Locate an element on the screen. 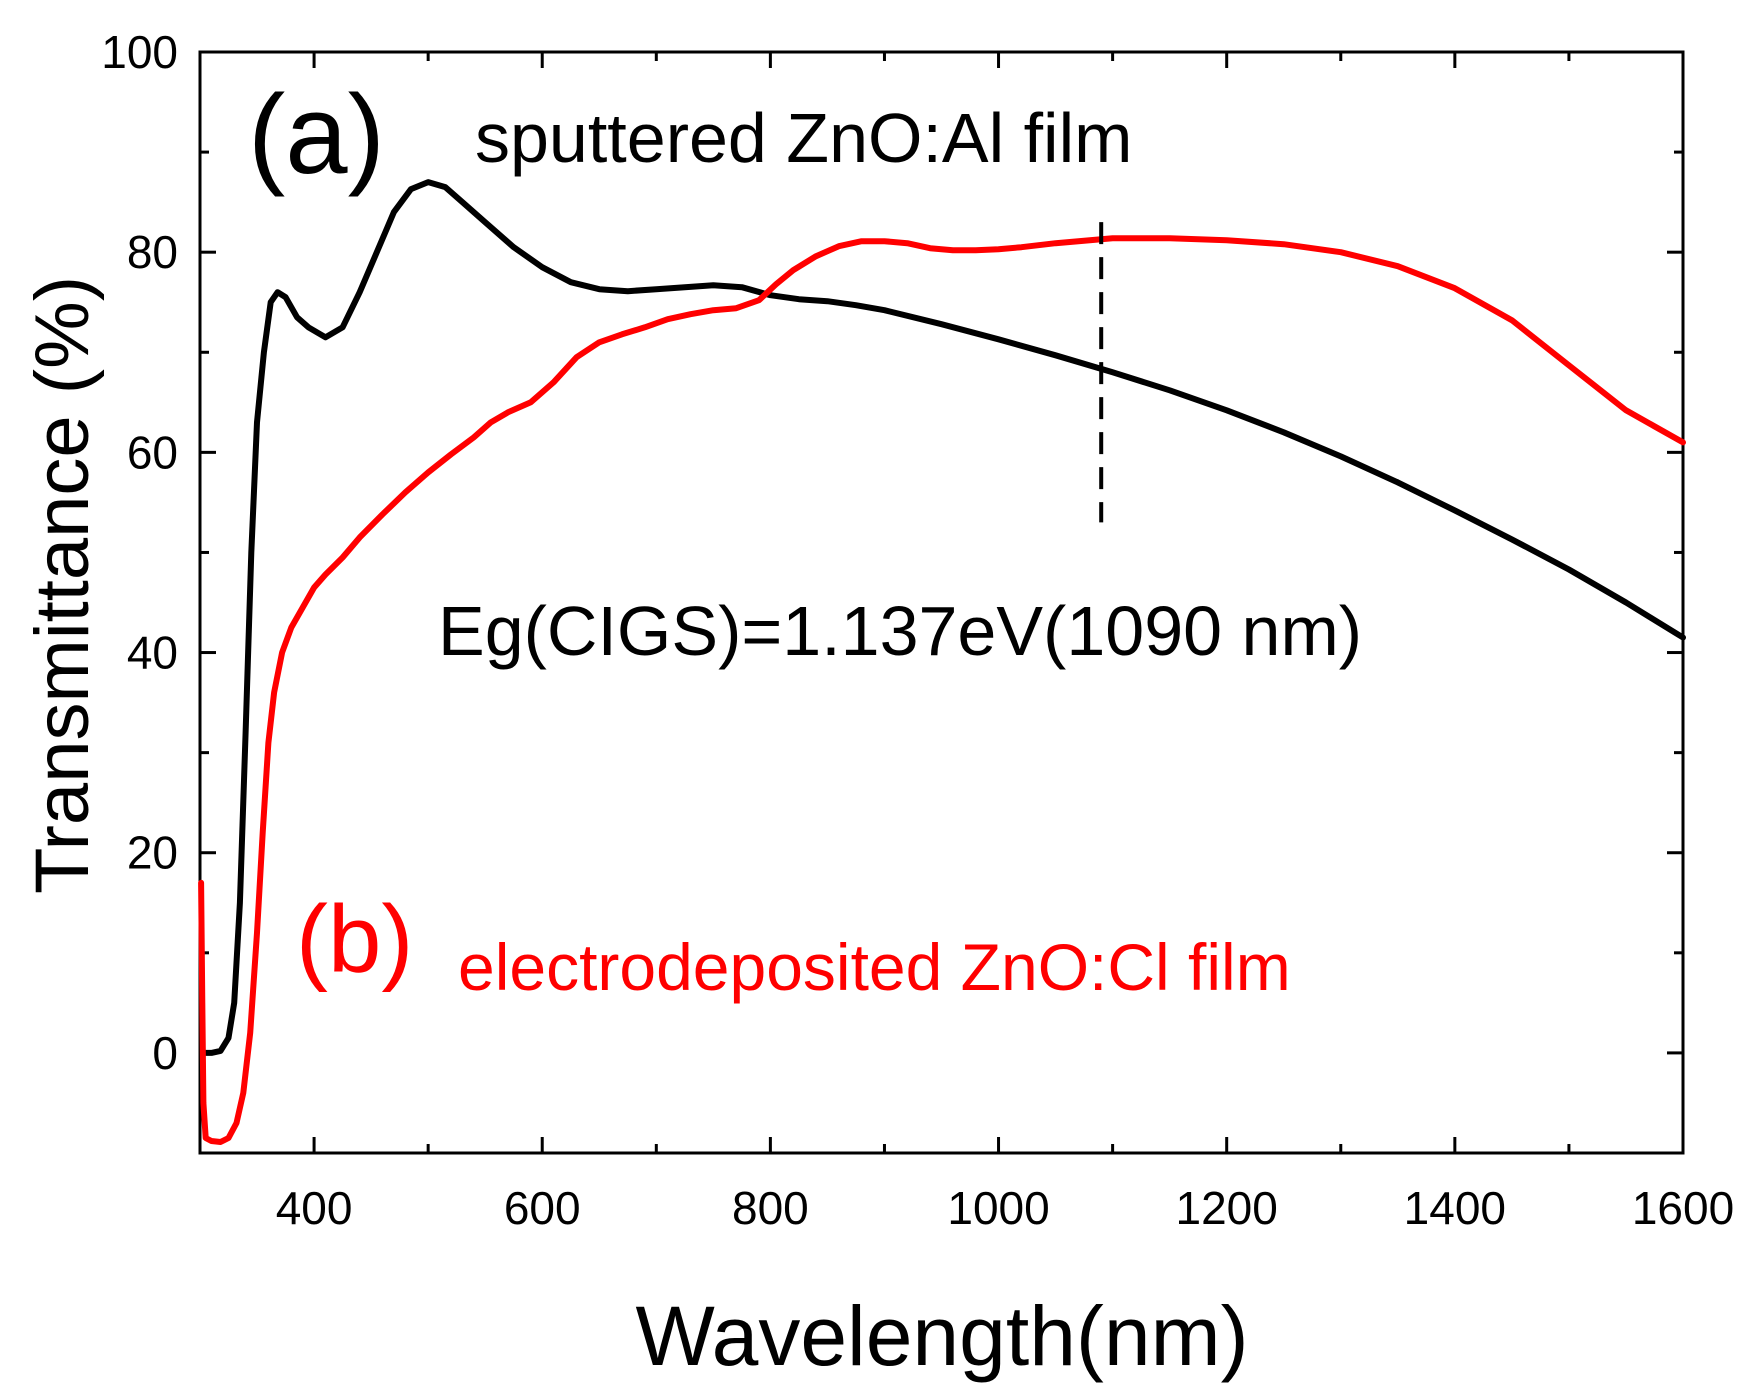  y-tick-label: 40 is located at coordinates (152, 653).